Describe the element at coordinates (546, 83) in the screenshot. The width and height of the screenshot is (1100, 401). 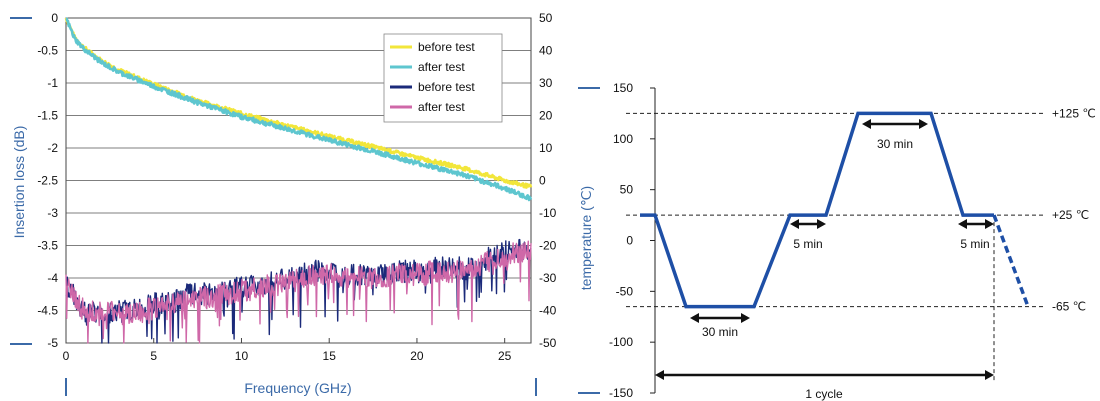
I see `y2-tick-label: 30` at that location.